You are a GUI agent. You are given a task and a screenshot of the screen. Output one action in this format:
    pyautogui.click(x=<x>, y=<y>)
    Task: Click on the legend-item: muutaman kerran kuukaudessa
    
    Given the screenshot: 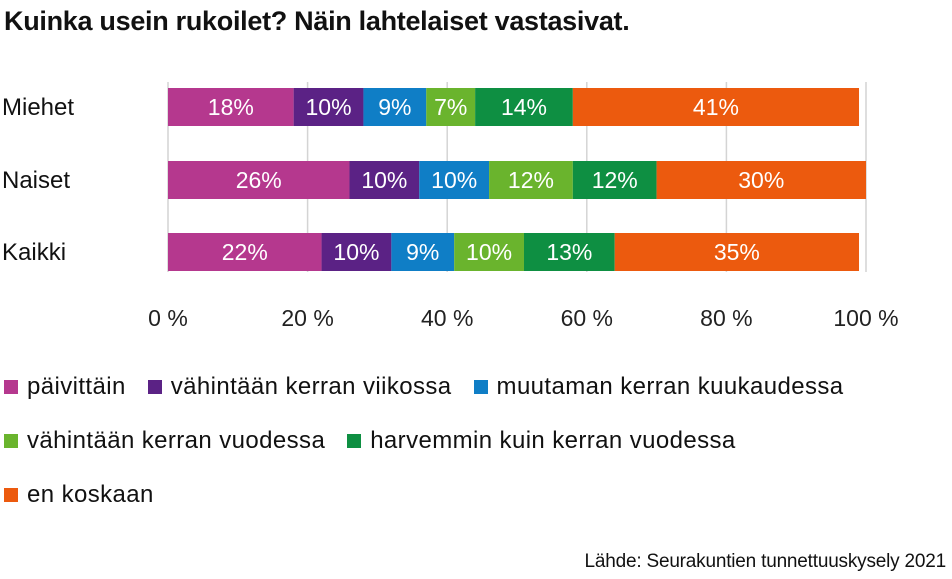 What is the action you would take?
    pyautogui.click(x=658, y=387)
    